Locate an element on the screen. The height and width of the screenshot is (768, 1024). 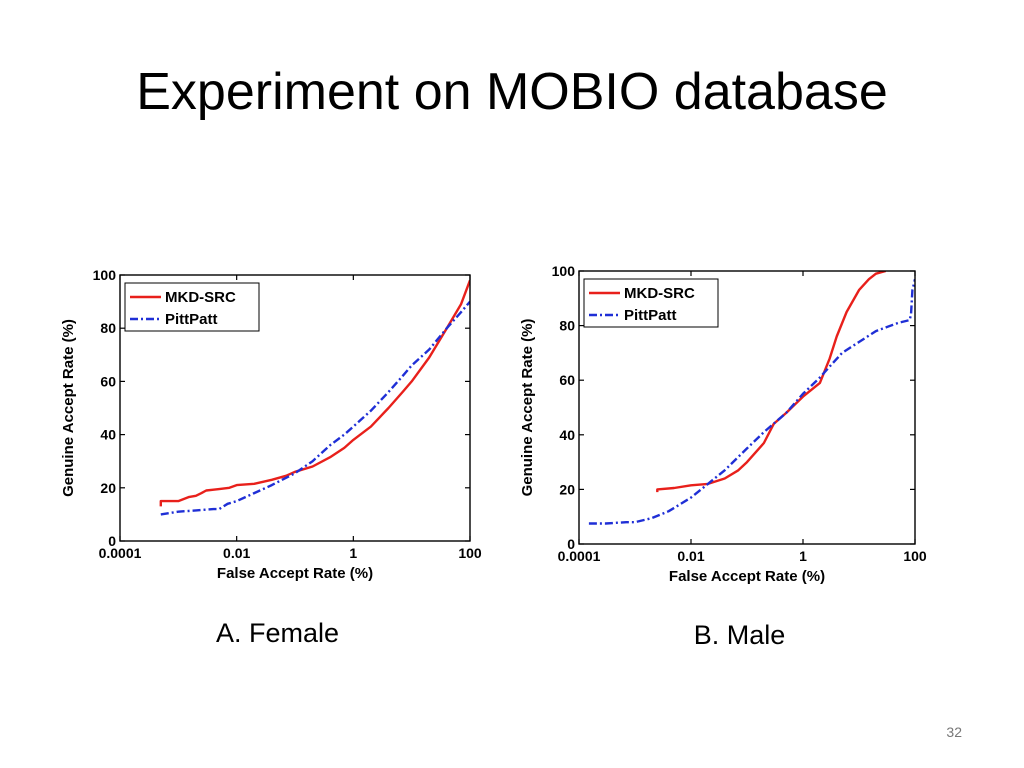
series-line-mkd-src is located at coordinates (314, 393).